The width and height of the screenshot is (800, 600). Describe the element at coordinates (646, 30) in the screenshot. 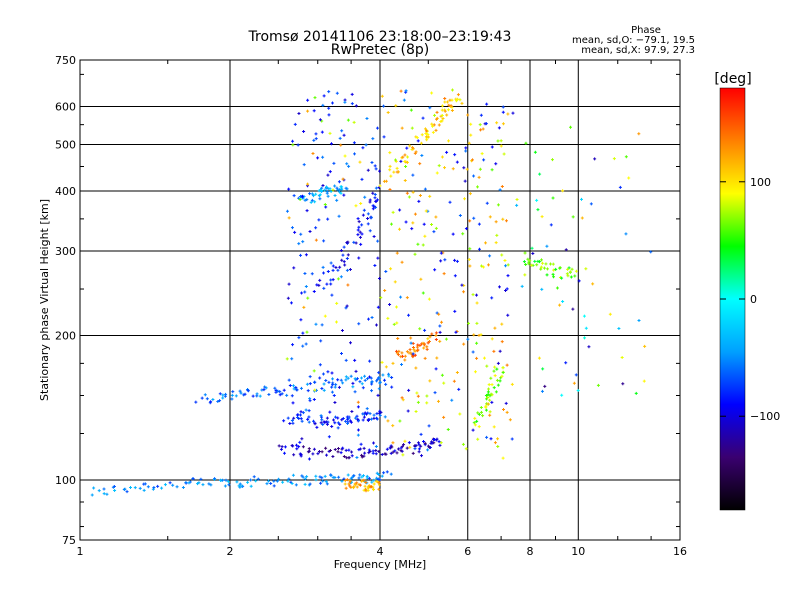

I see `phase-header: Phase` at that location.